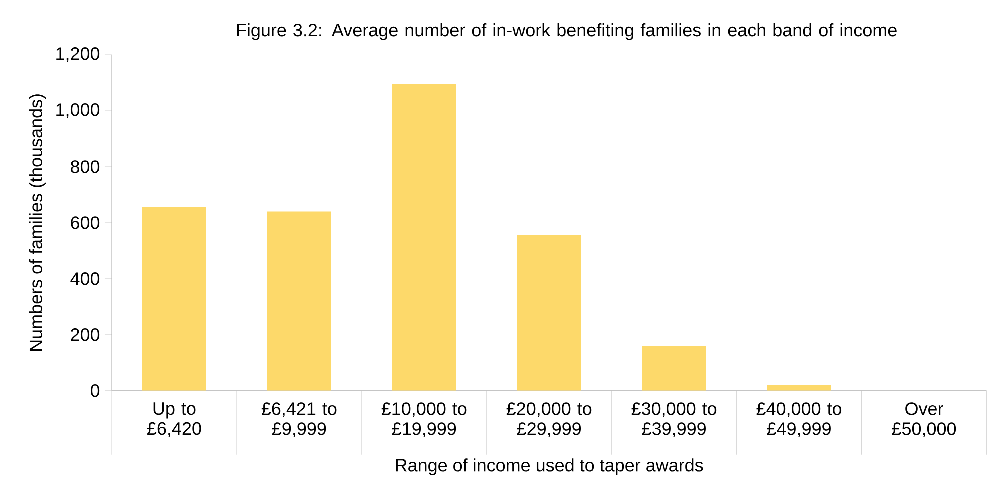 The height and width of the screenshot is (486, 987). Describe the element at coordinates (549, 420) in the screenshot. I see `x-tick-label: £20,000 to £29,999` at that location.